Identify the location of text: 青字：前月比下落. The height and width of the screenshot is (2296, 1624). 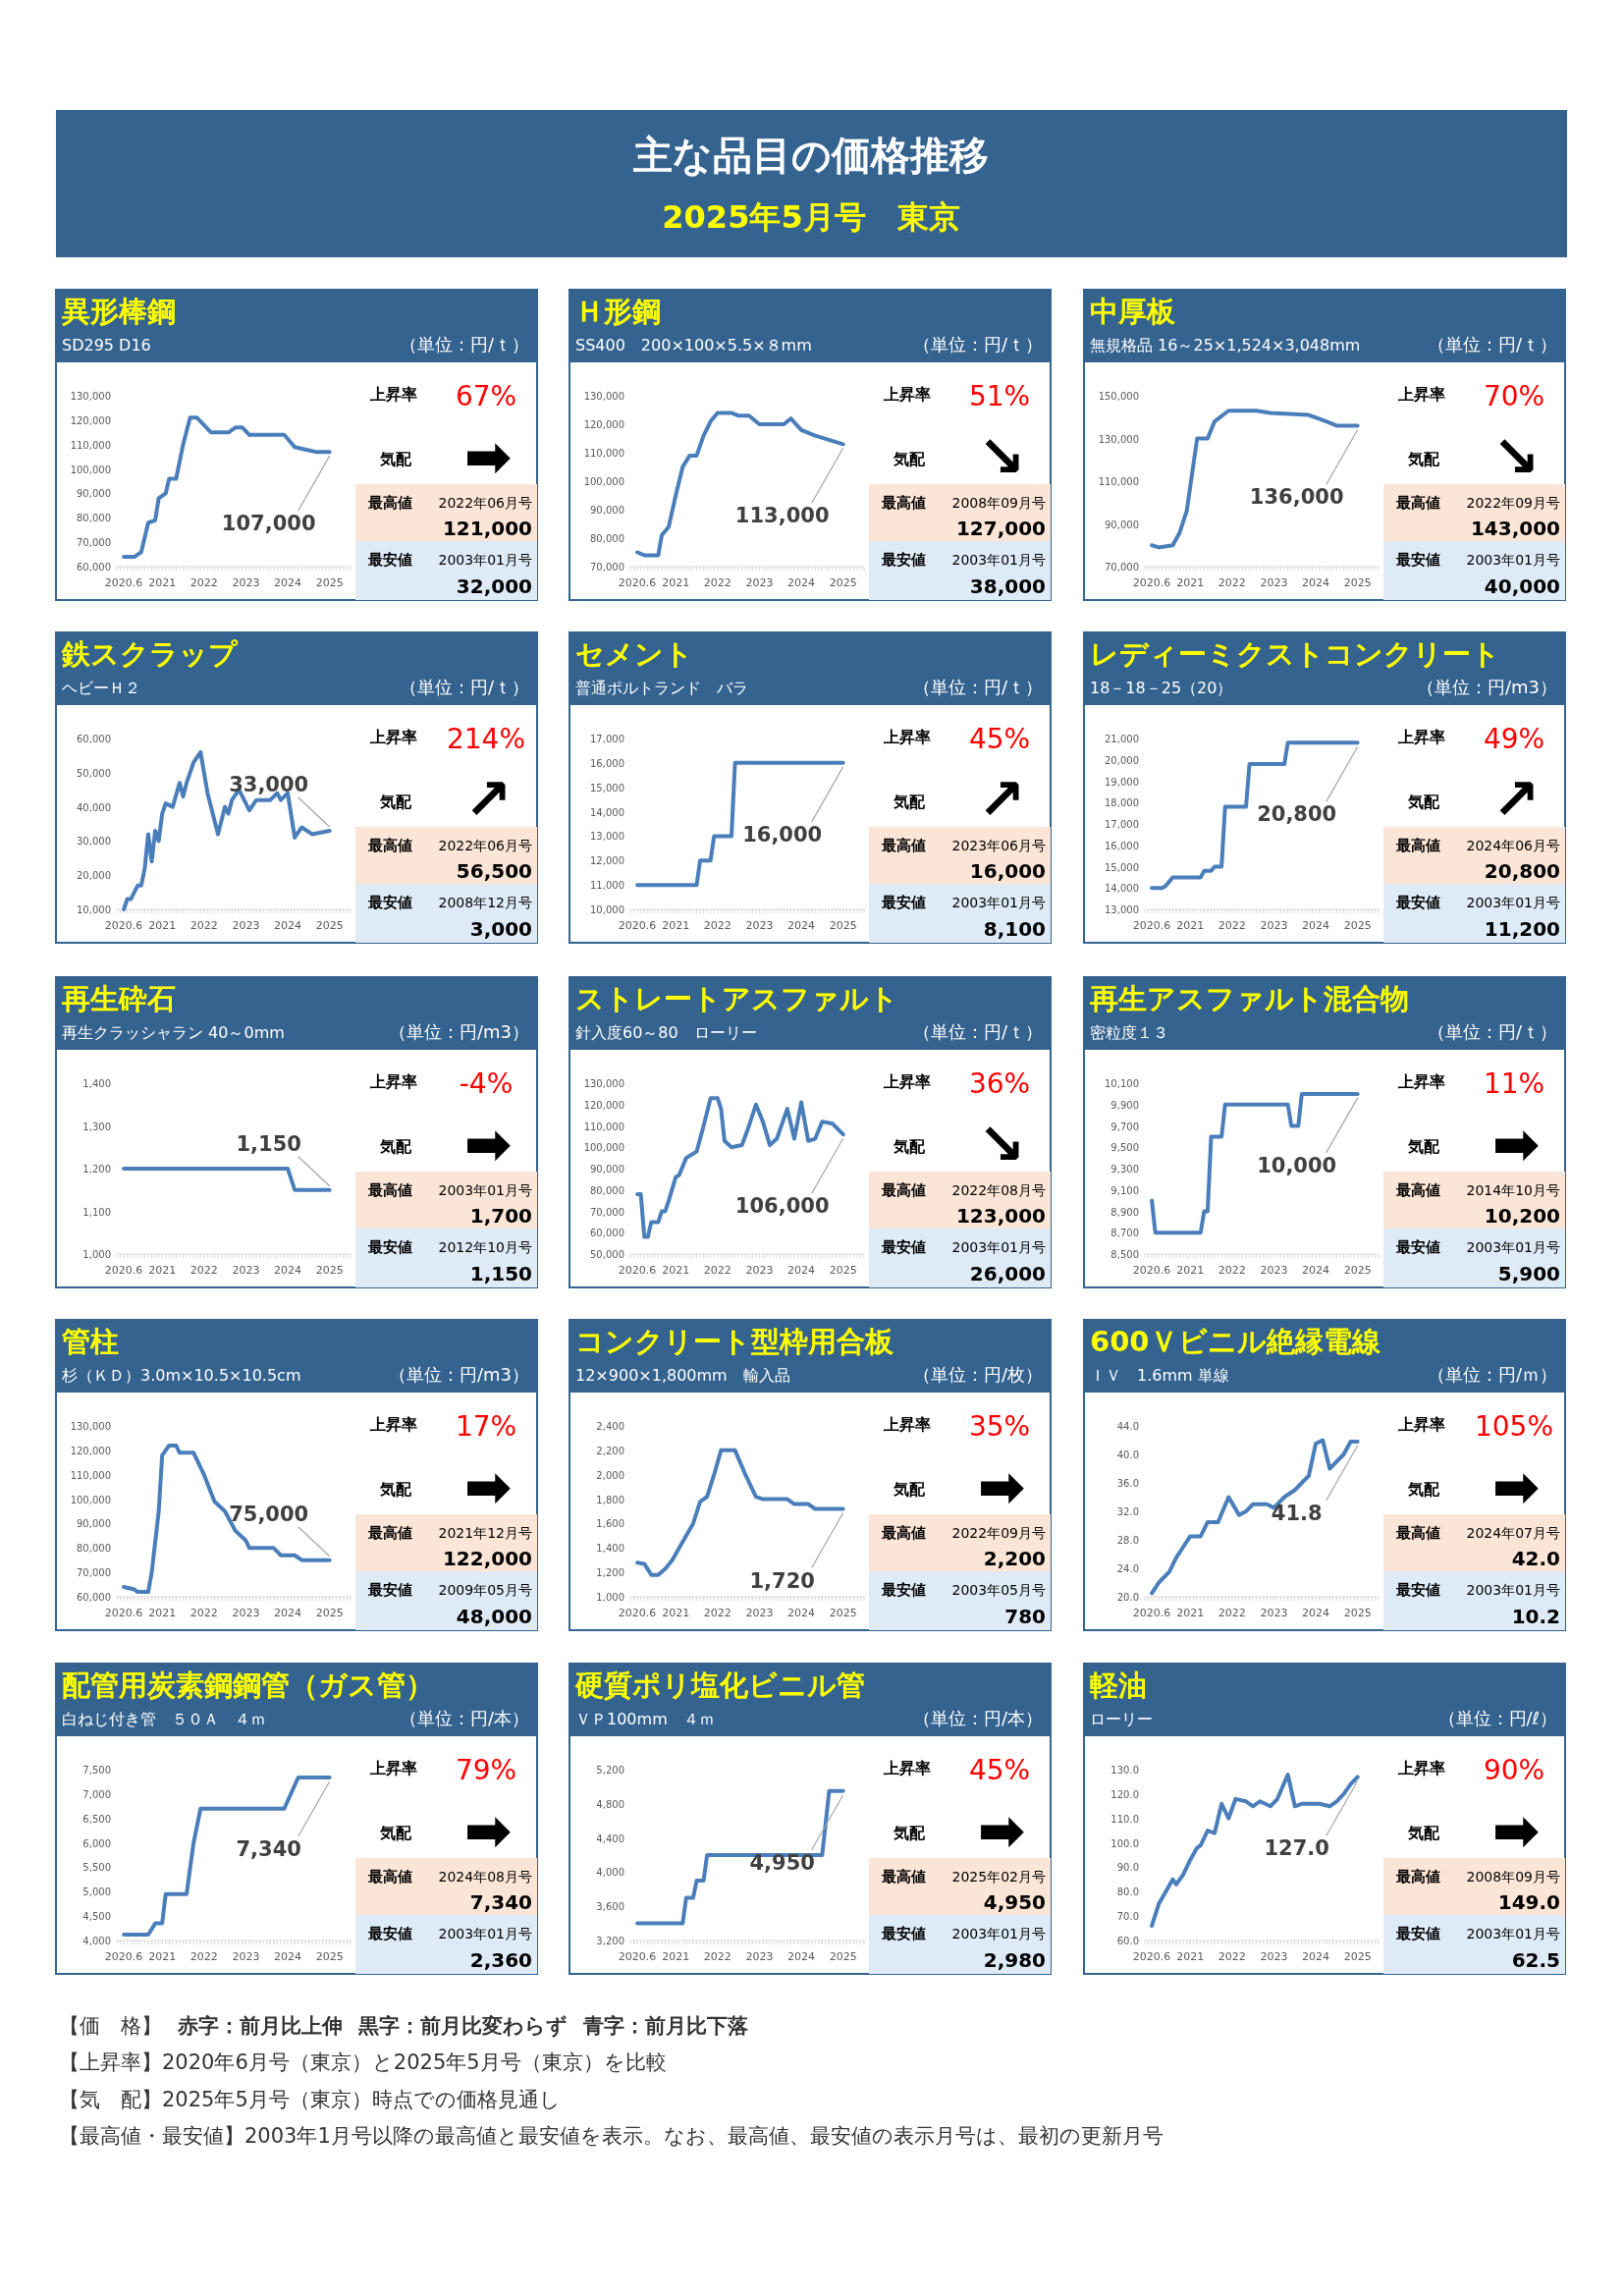
(665, 2026).